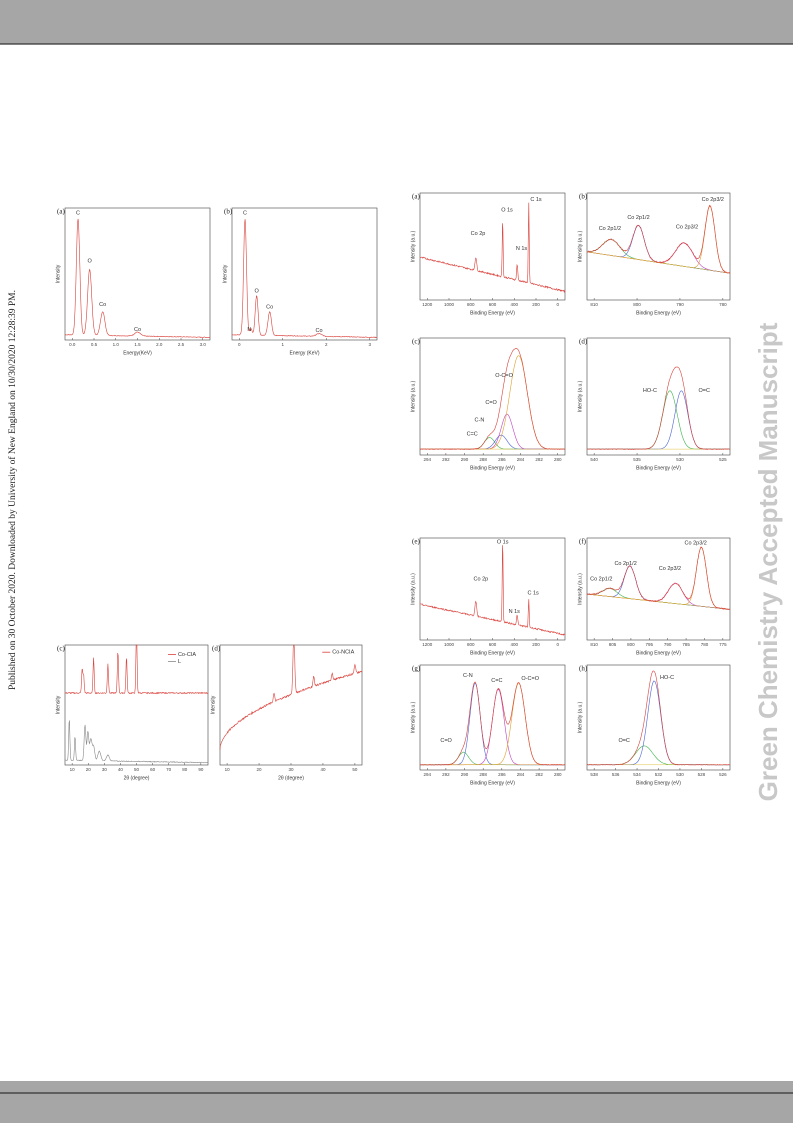 The image size is (793, 1123). Describe the element at coordinates (304, 353) in the screenshot. I see `x-axis-label: Energy (KeV)` at that location.